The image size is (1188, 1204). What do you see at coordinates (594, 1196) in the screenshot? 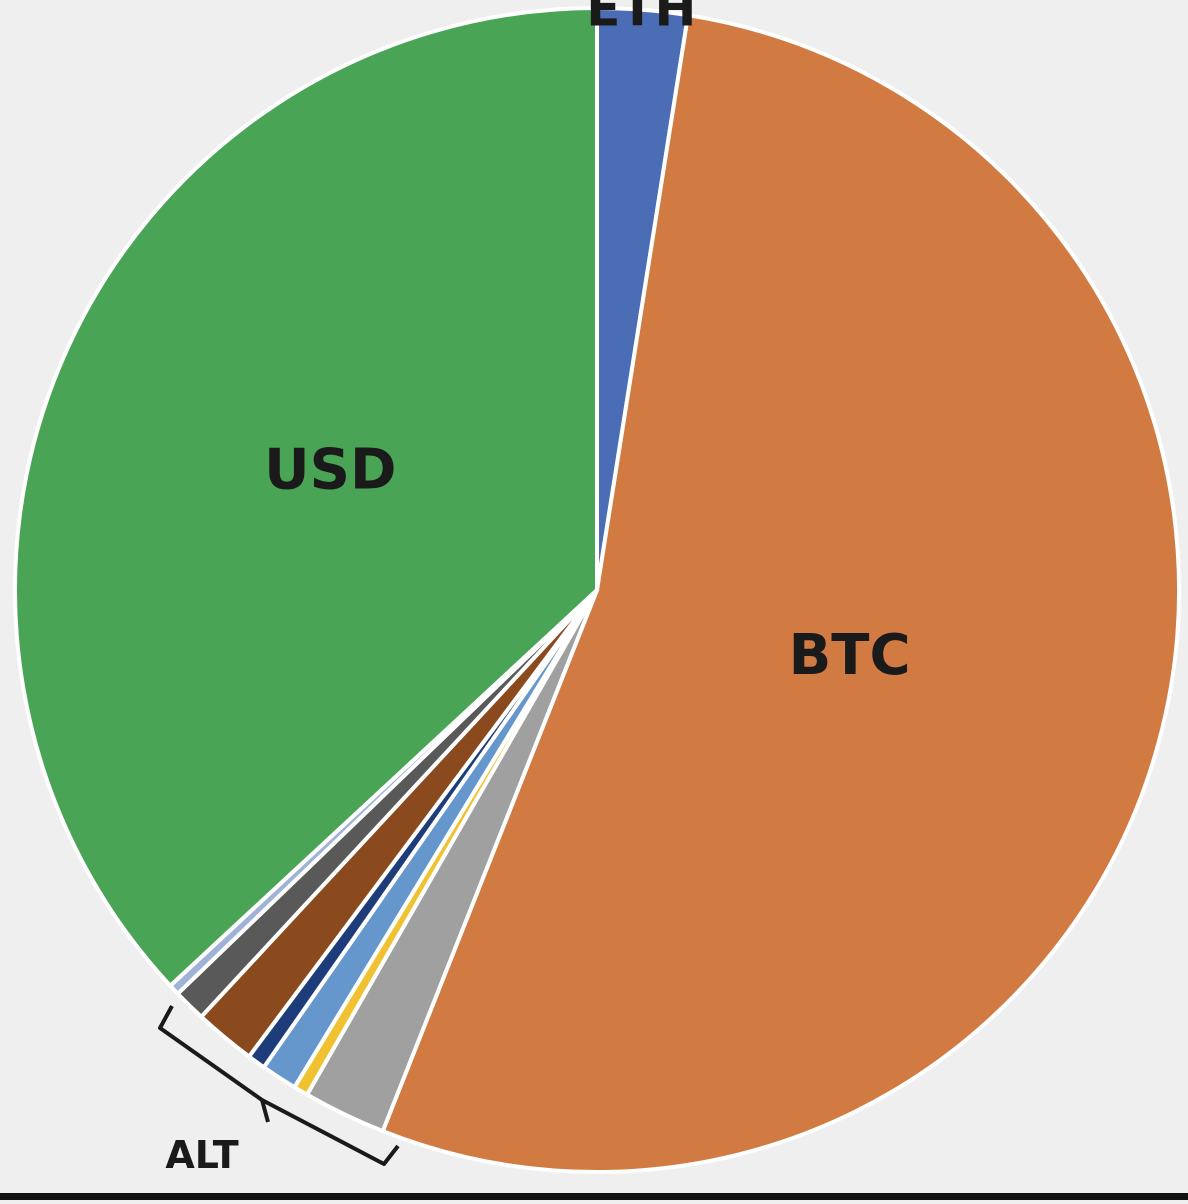
I see `bottom-border` at bounding box center [594, 1196].